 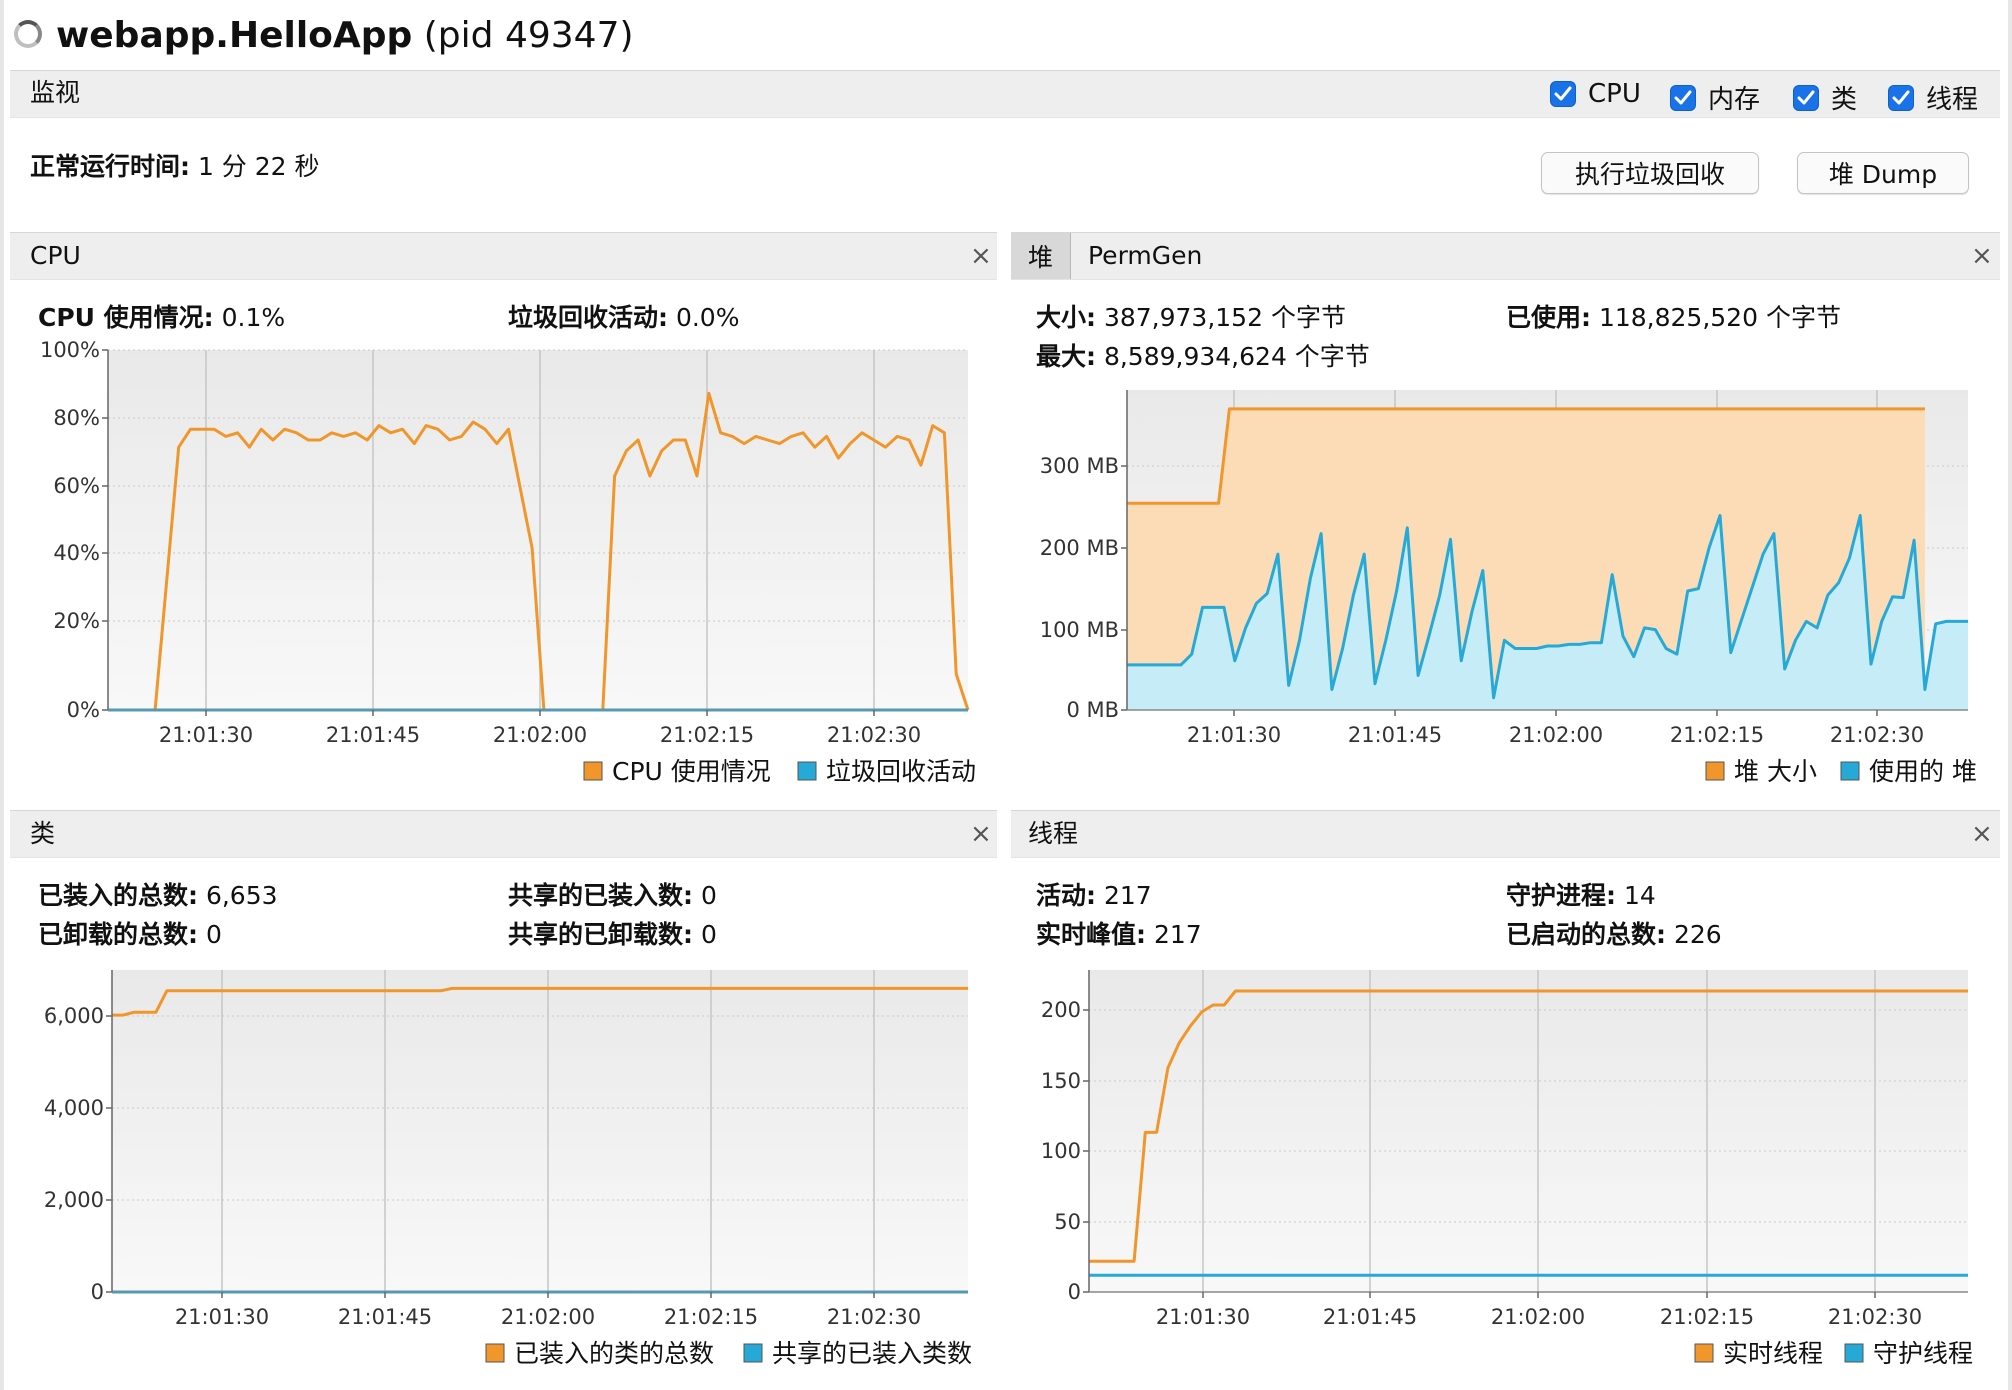 I want to click on classes-panel-title: 类, so click(x=43, y=833).